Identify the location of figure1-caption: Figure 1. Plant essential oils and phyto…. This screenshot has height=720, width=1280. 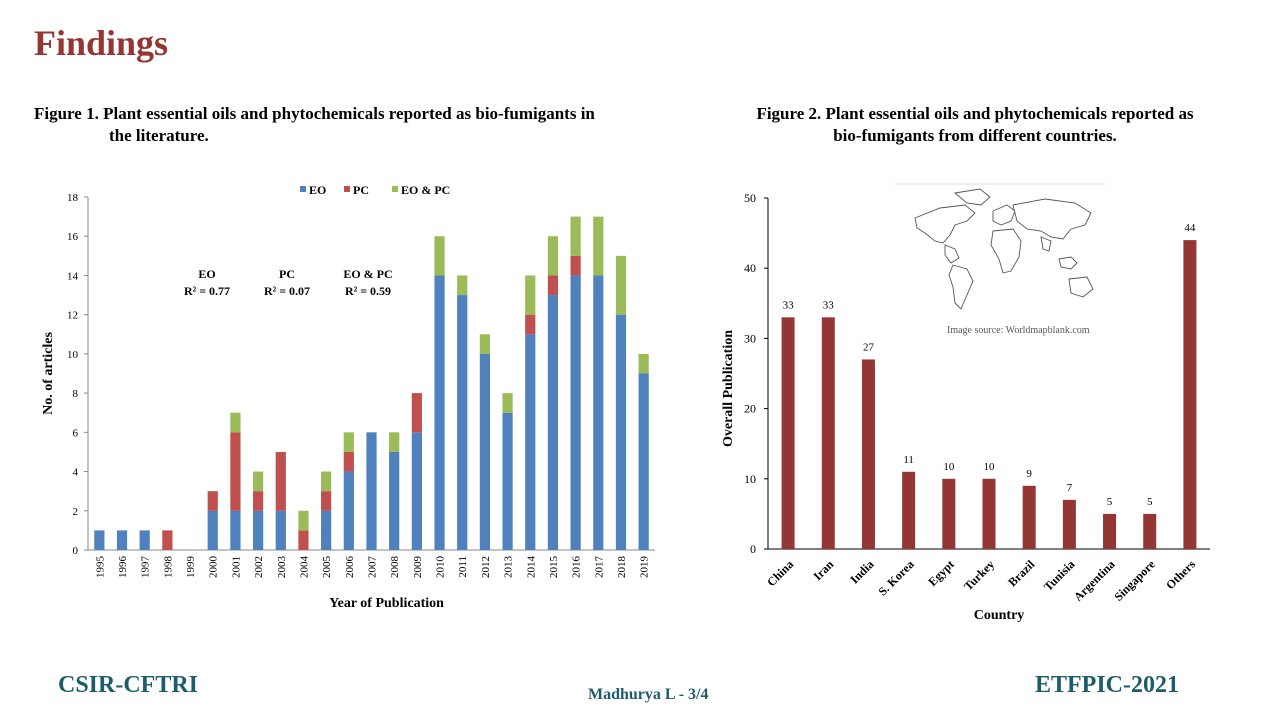
(349, 125).